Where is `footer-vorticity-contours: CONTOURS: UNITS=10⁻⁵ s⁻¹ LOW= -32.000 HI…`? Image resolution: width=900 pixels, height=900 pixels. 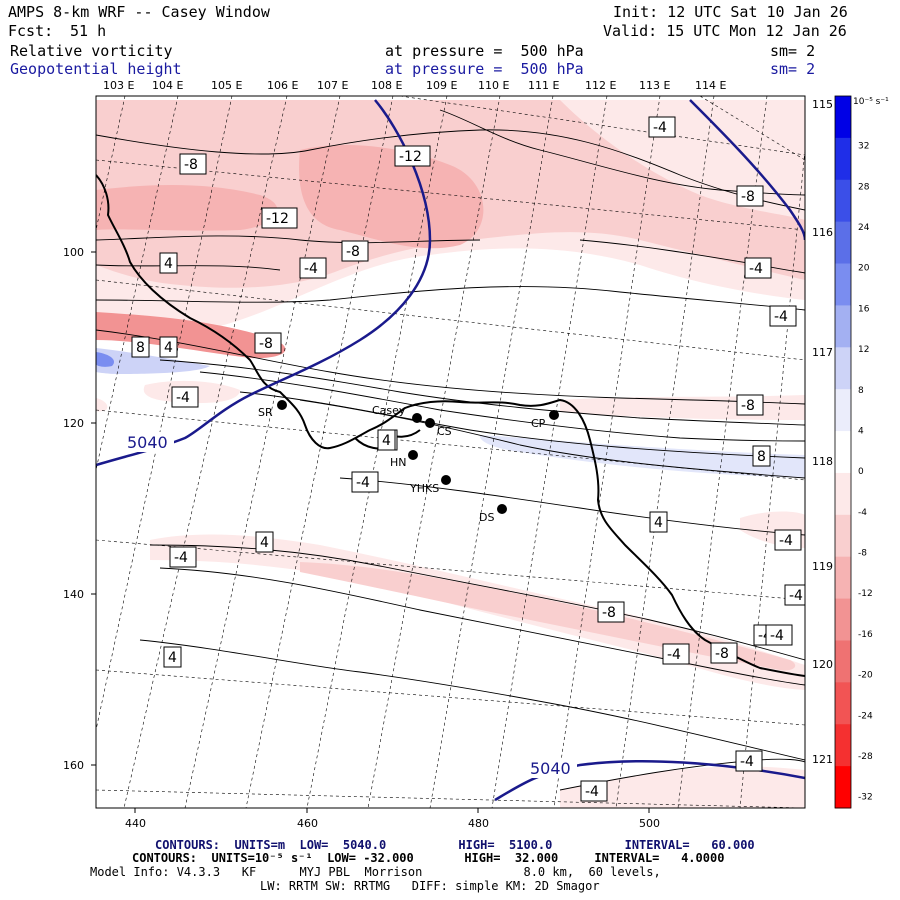
footer-vorticity-contours: CONTOURS: UNITS=10⁻⁵ s⁻¹ LOW= -32.000 HI… is located at coordinates (428, 858).